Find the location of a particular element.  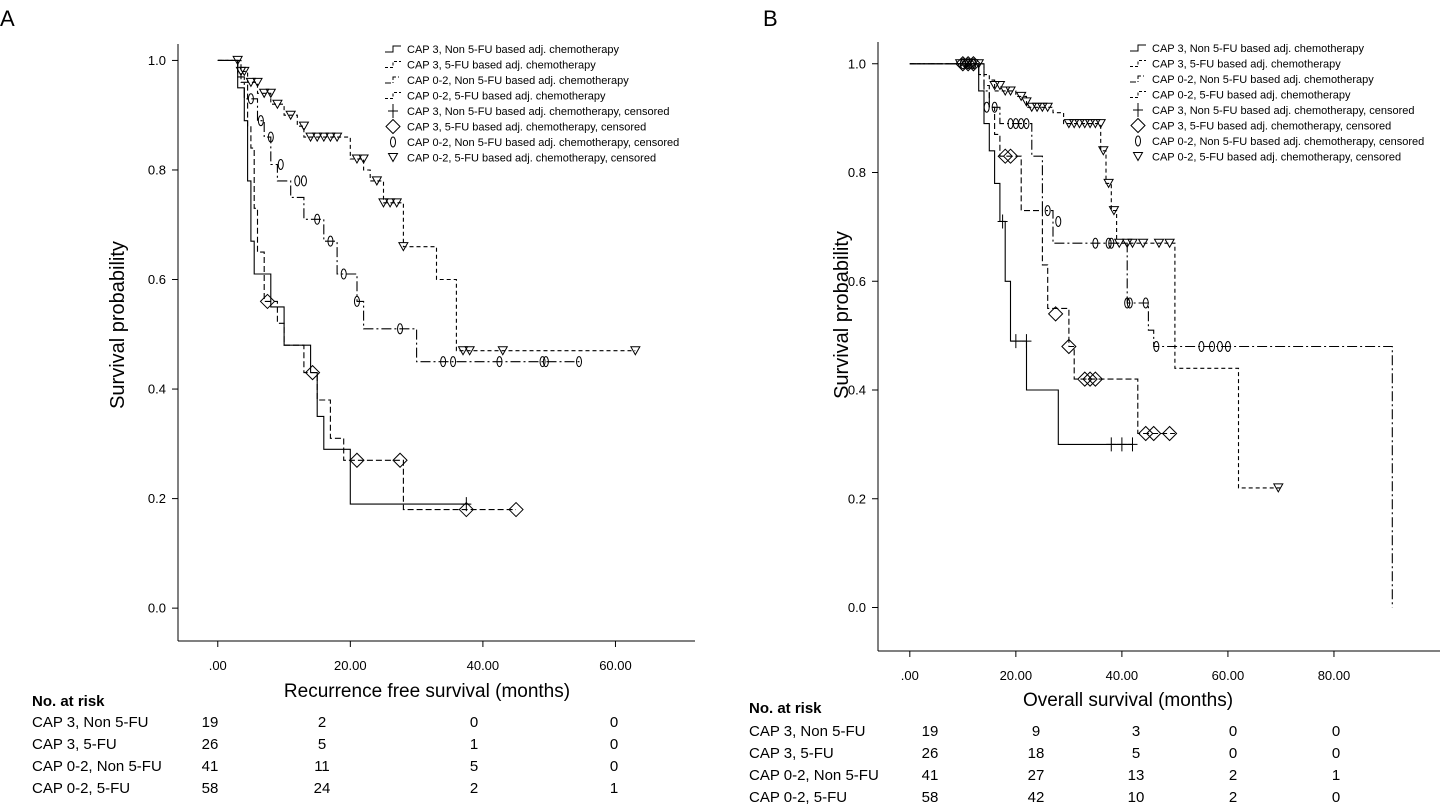

panel-b-risk-cell: 18 is located at coordinates (1036, 753).